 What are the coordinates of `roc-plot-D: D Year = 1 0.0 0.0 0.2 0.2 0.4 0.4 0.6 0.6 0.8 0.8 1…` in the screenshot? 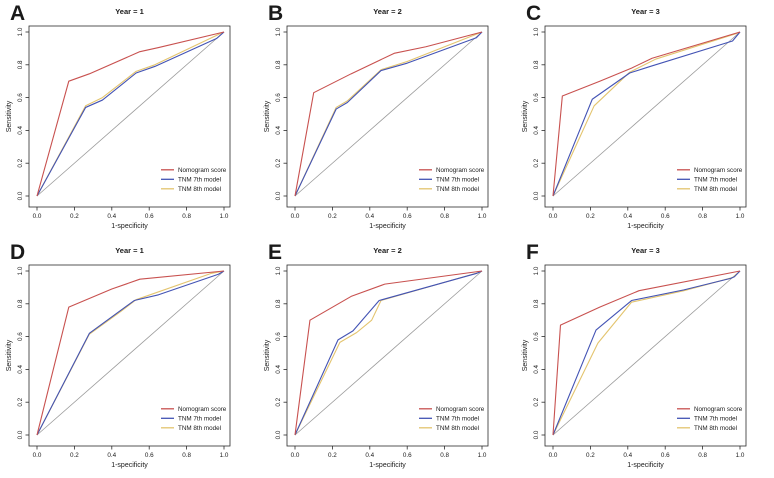 It's located at (118, 355).